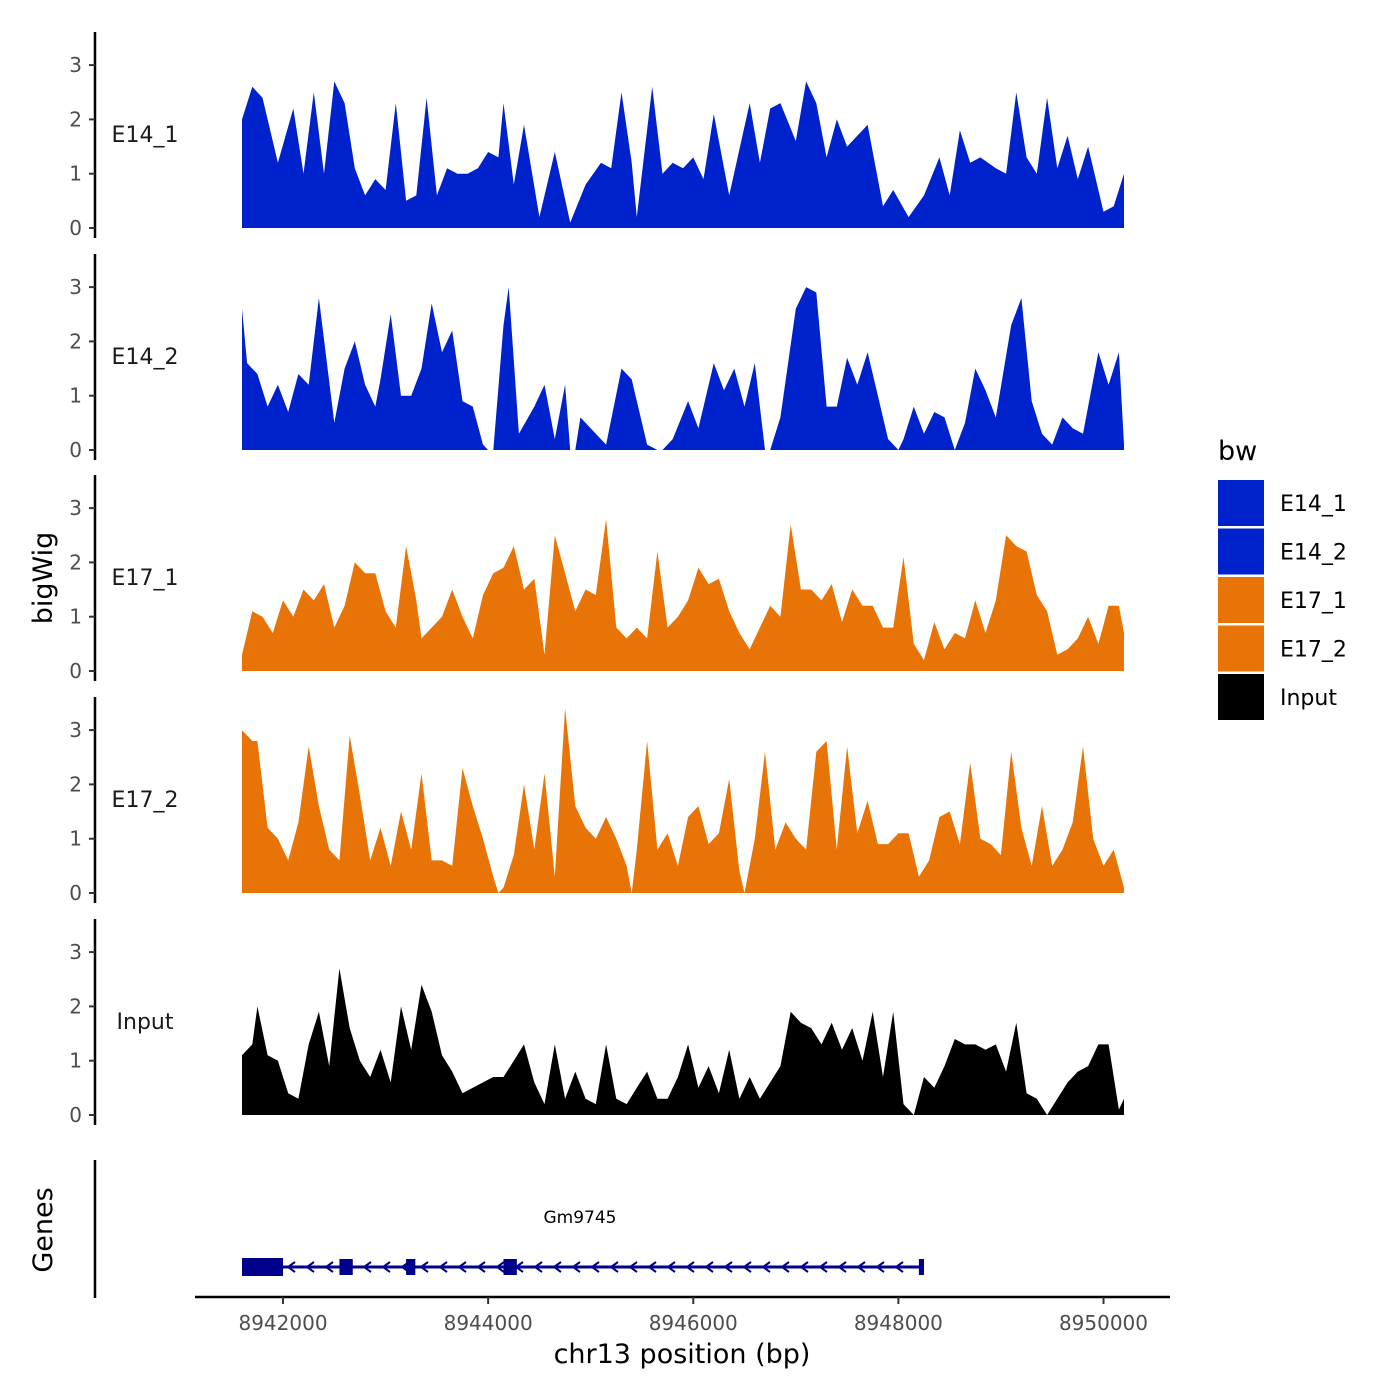 The image size is (1400, 1400). Describe the element at coordinates (1241, 697) in the screenshot. I see `legend-swatch-Input` at that location.